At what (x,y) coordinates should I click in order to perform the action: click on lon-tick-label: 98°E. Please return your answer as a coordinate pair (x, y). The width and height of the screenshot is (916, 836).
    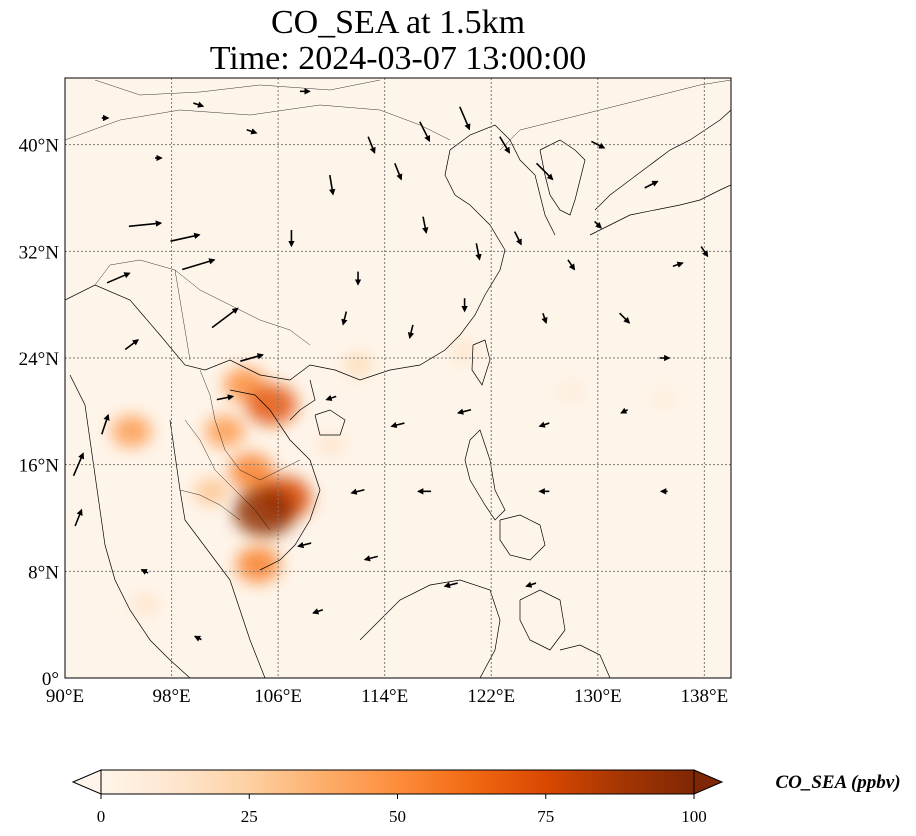
    Looking at the image, I should click on (171, 696).